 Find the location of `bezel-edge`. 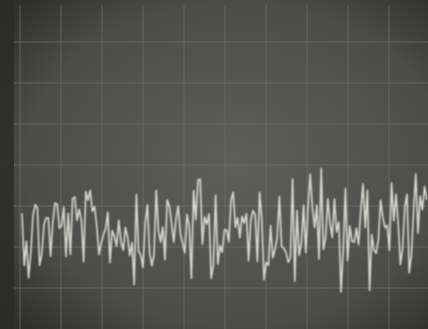

bezel-edge is located at coordinates (7, 164).